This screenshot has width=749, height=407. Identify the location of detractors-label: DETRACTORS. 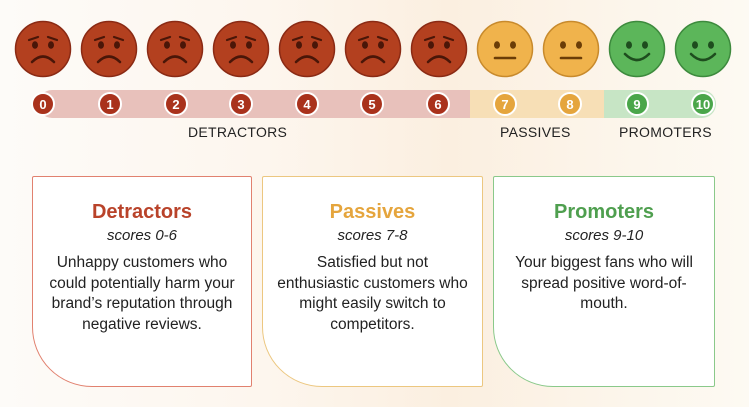
(238, 132).